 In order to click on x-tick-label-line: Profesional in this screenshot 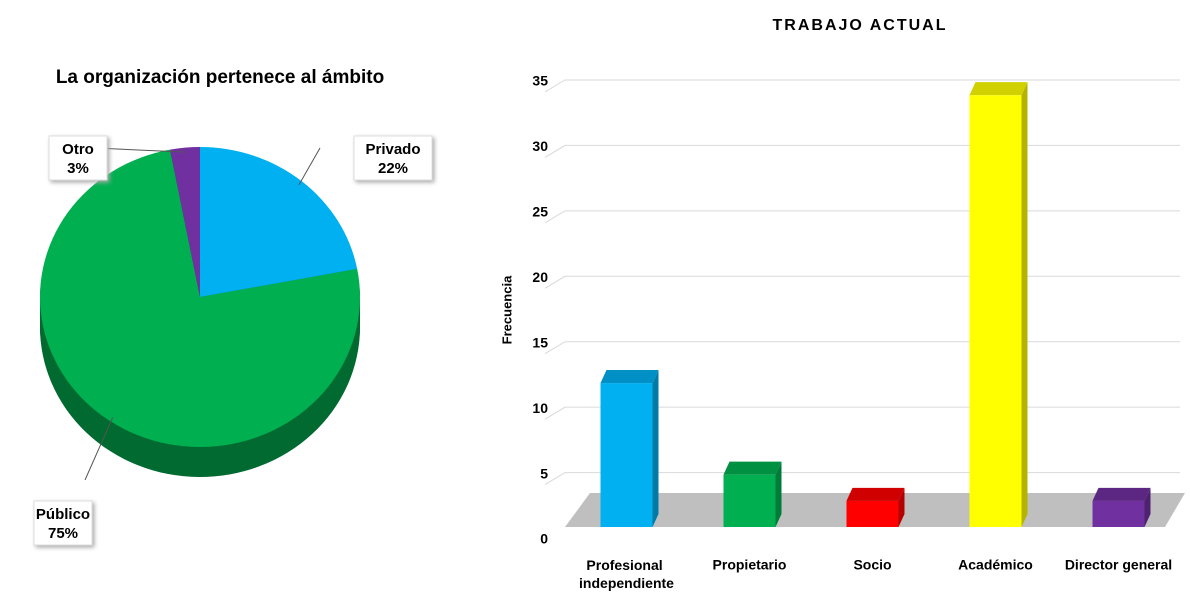, I will do `click(626, 565)`.